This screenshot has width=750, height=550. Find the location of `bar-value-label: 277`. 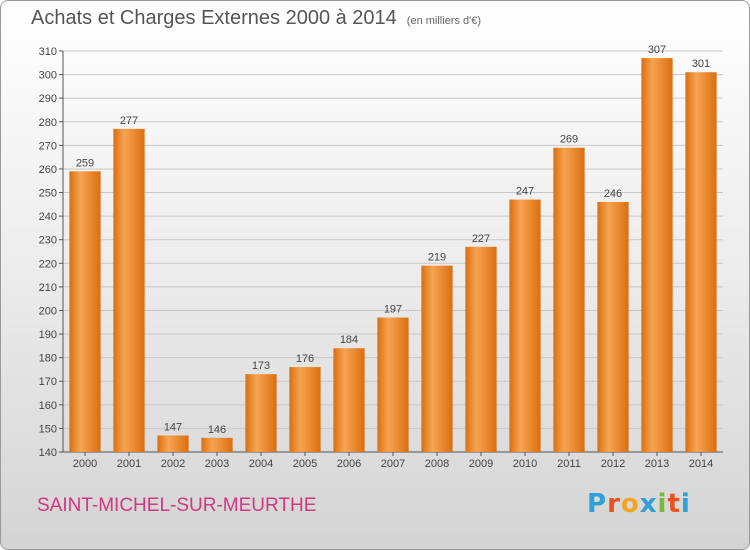

bar-value-label: 277 is located at coordinates (129, 121).